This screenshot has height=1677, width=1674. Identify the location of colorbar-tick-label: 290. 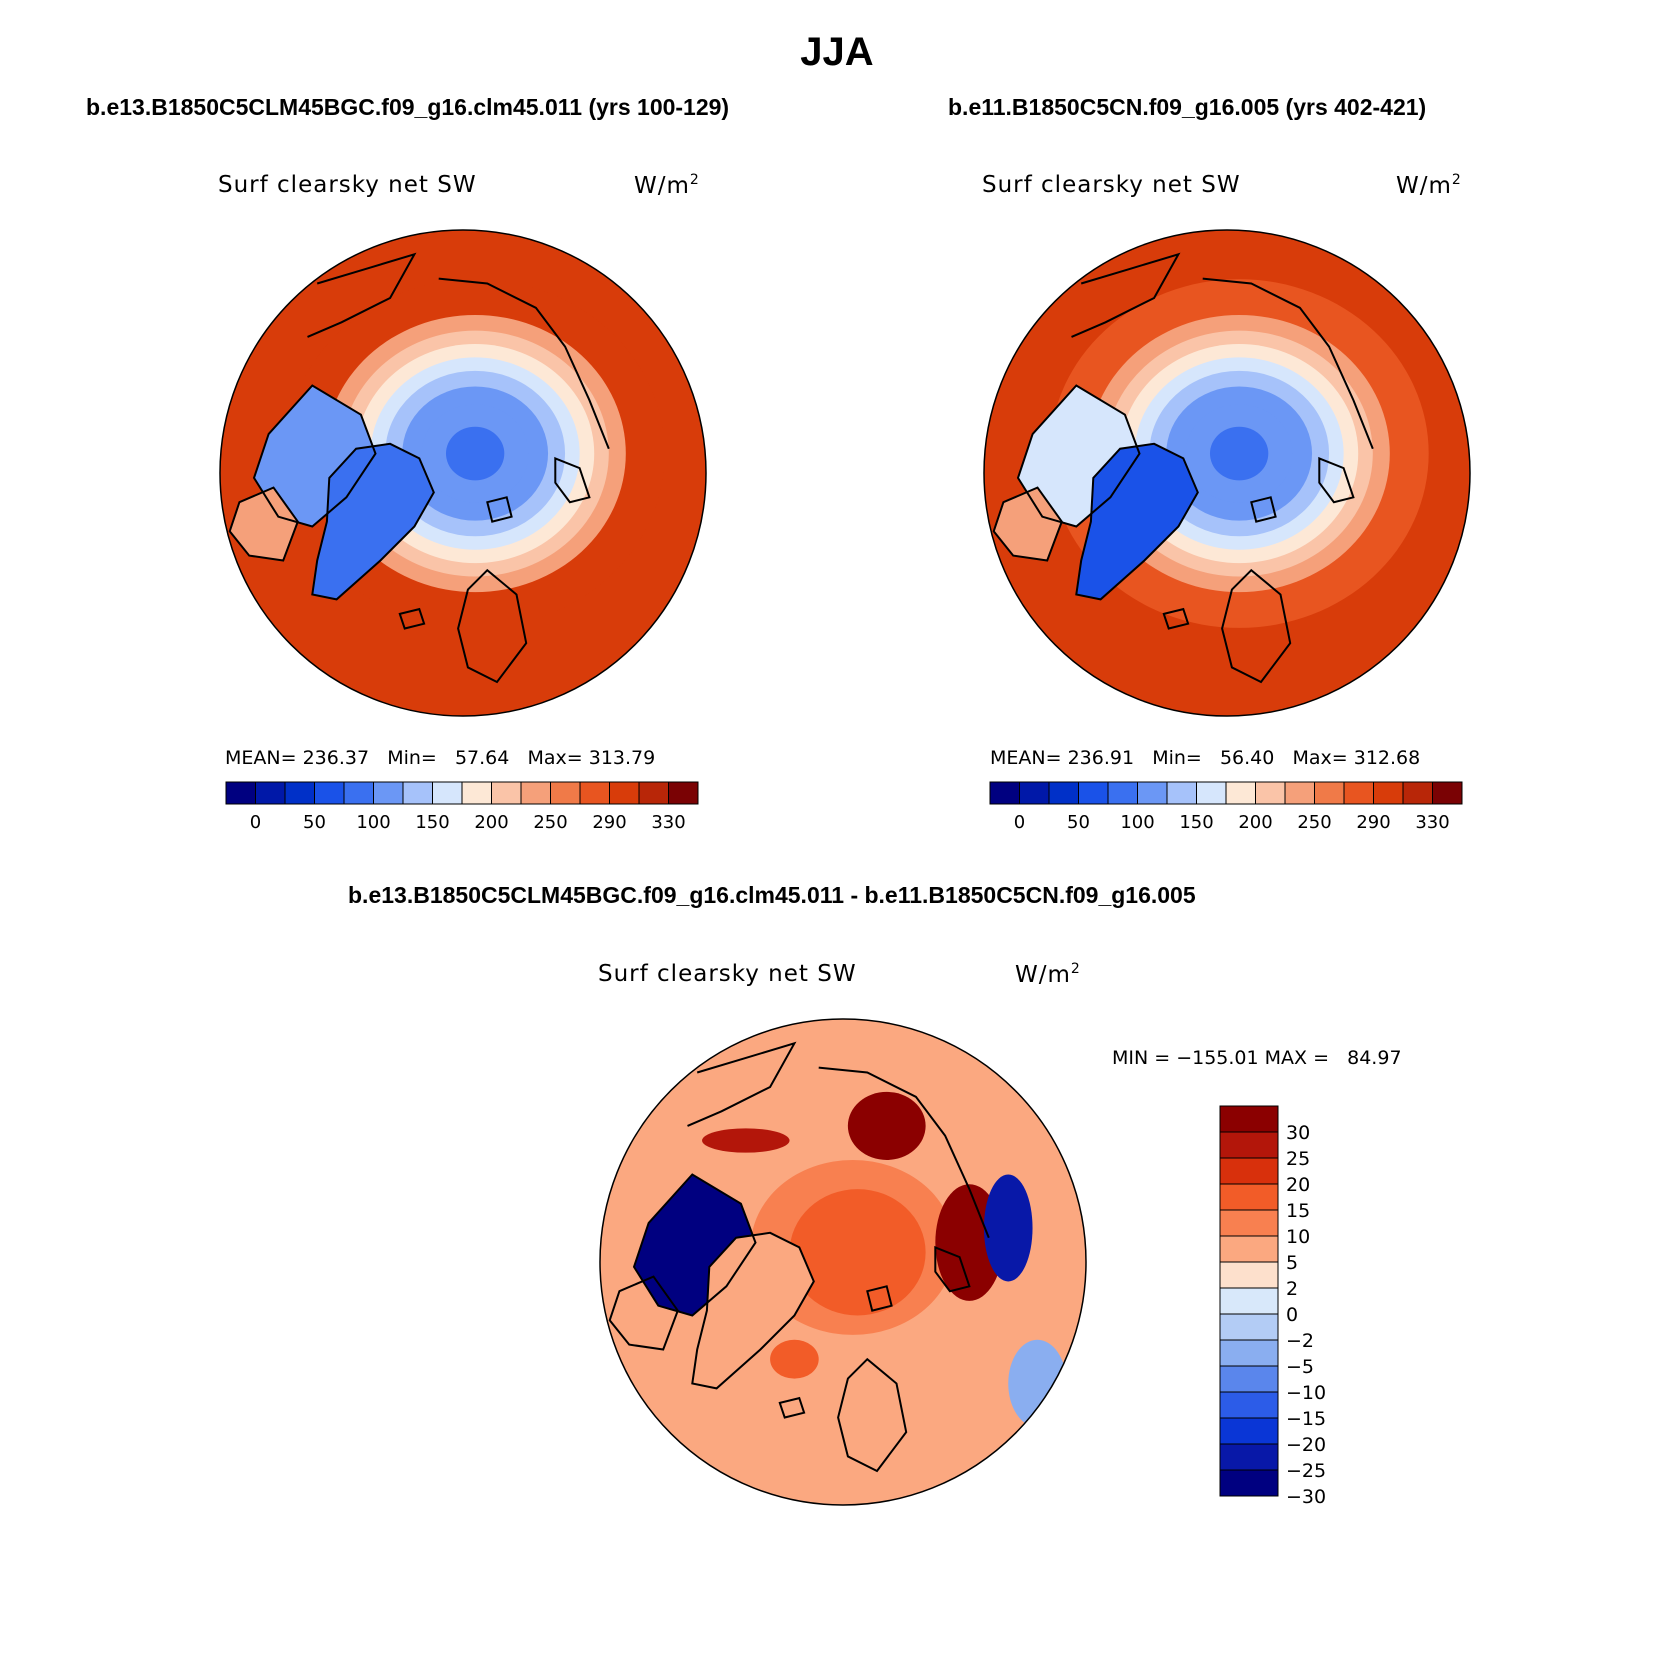
(609, 822).